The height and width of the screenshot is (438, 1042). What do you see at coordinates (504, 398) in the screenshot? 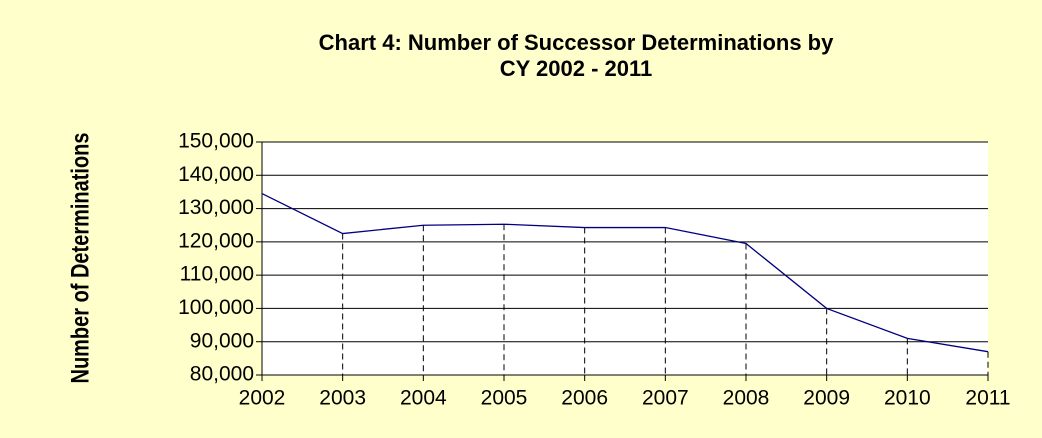
I see `x-tick-label: 2005` at bounding box center [504, 398].